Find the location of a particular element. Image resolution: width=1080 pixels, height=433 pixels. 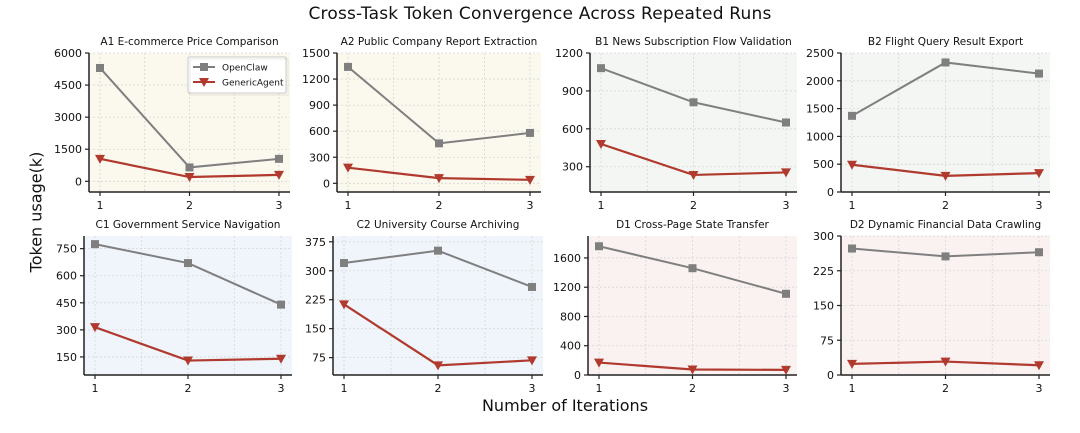

y-tick-label: 4500 is located at coordinates (68, 85).